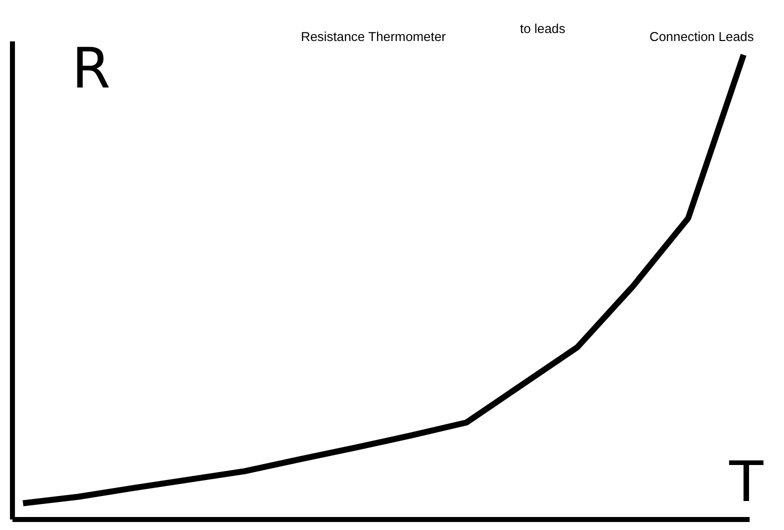 The height and width of the screenshot is (530, 784). I want to click on y-axis-title: R, so click(91, 69).